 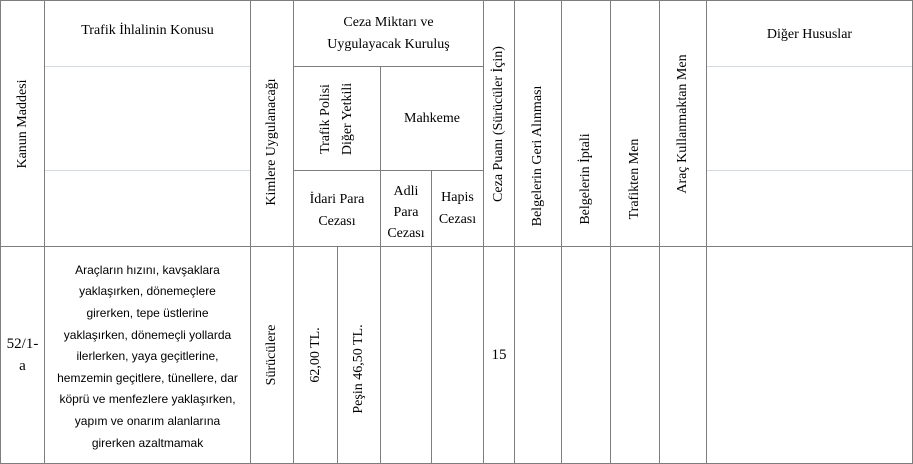 I want to click on header-ceza-puani-label: Ceza Puanı (Sürücüler İçin), so click(x=498, y=123).